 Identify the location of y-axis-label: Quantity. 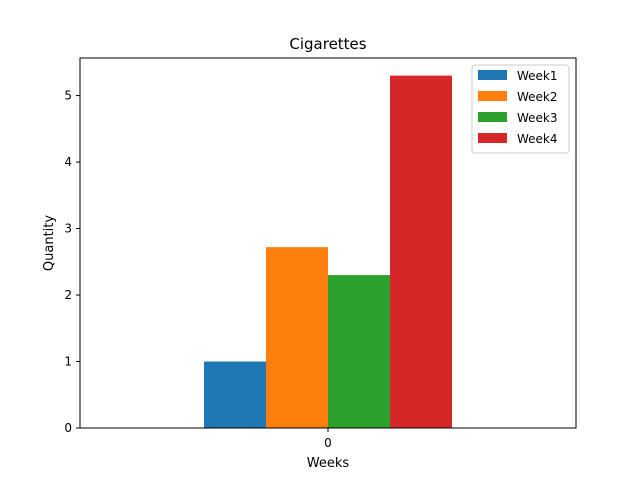
(49, 243).